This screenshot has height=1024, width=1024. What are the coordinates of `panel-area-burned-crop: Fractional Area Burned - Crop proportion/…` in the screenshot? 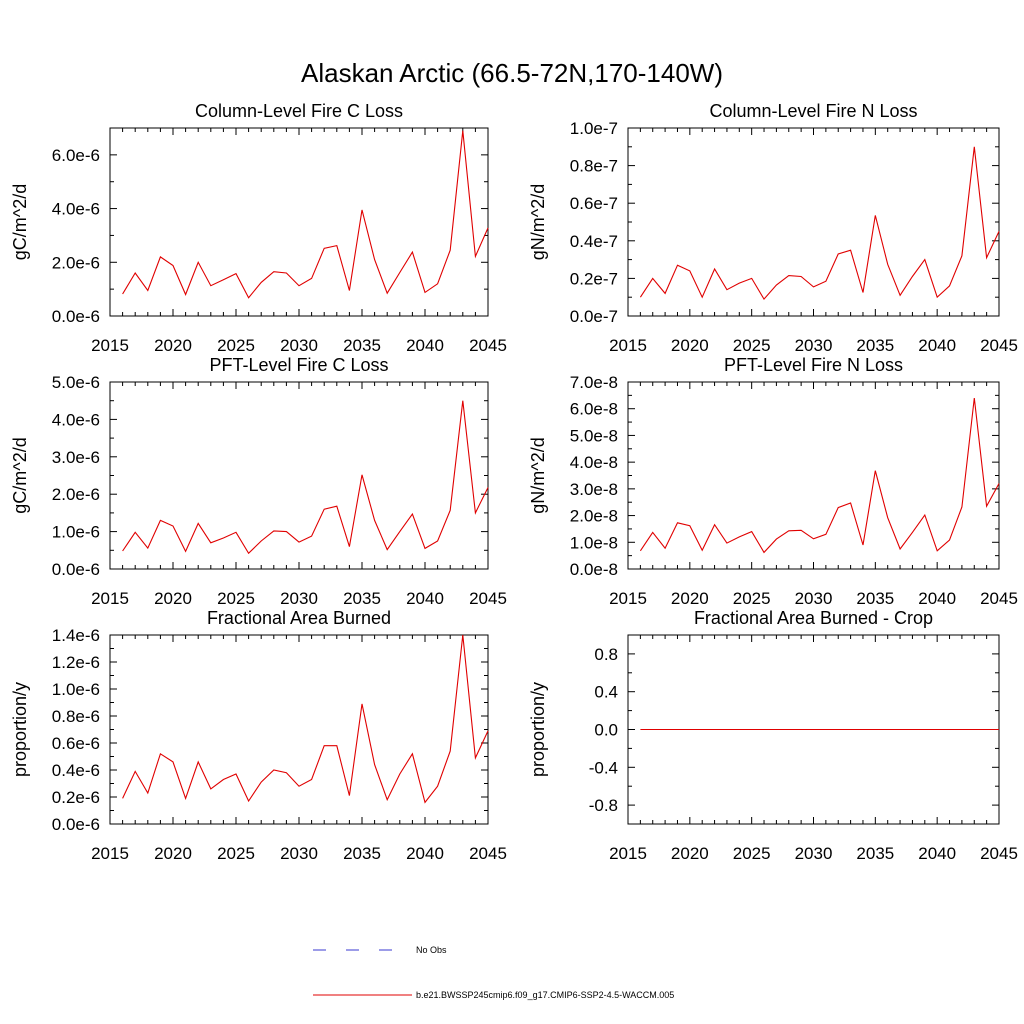 It's located at (773, 735).